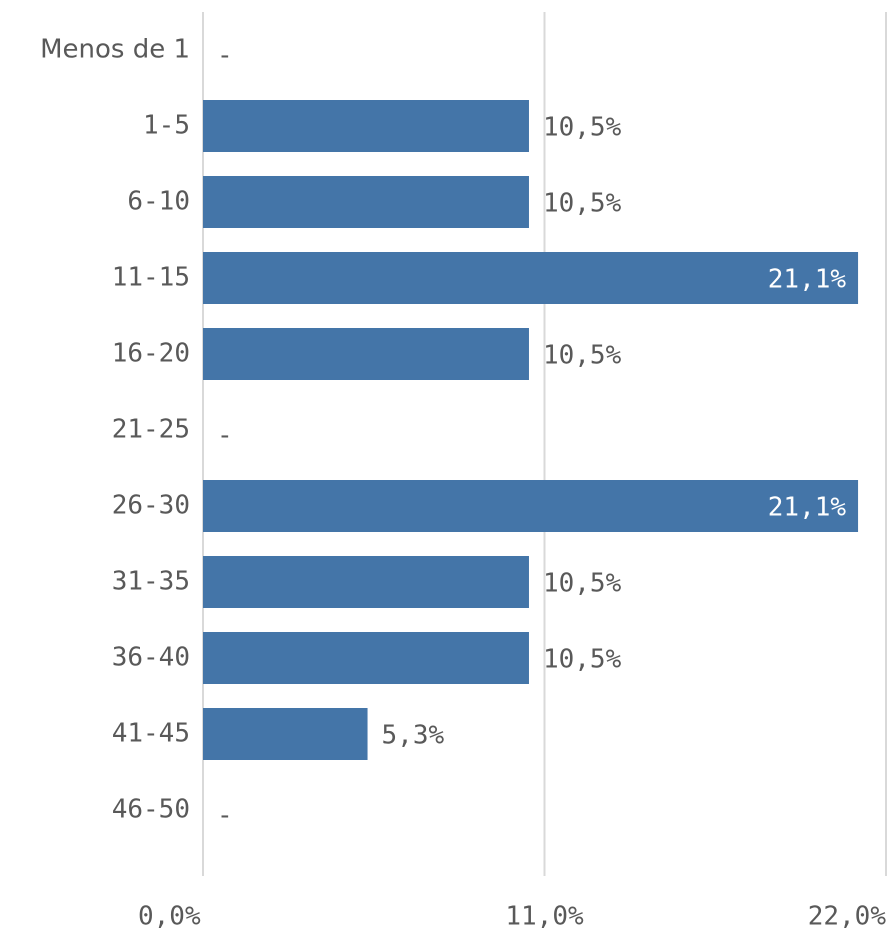  I want to click on y-tick-label: 46-50, so click(151, 810).